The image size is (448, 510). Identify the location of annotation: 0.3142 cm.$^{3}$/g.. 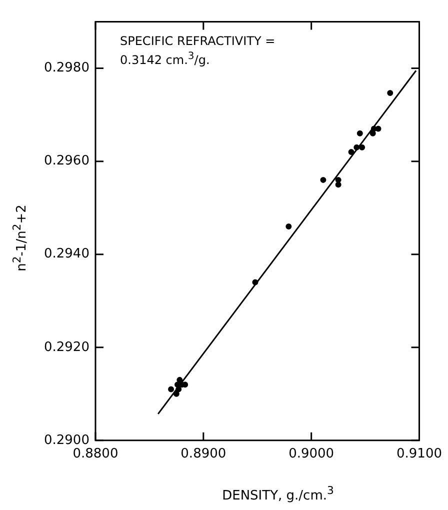
(165, 59).